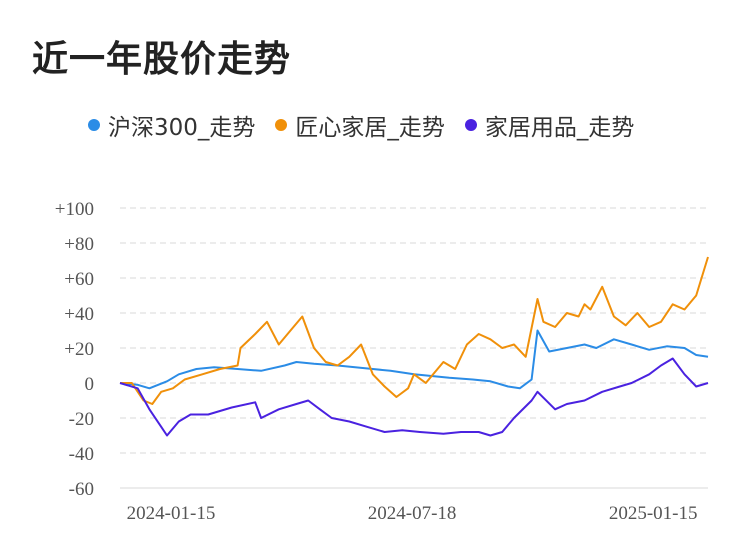 Image resolution: width=750 pixels, height=558 pixels. What do you see at coordinates (79, 244) in the screenshot?
I see `y-tick-label: +80` at bounding box center [79, 244].